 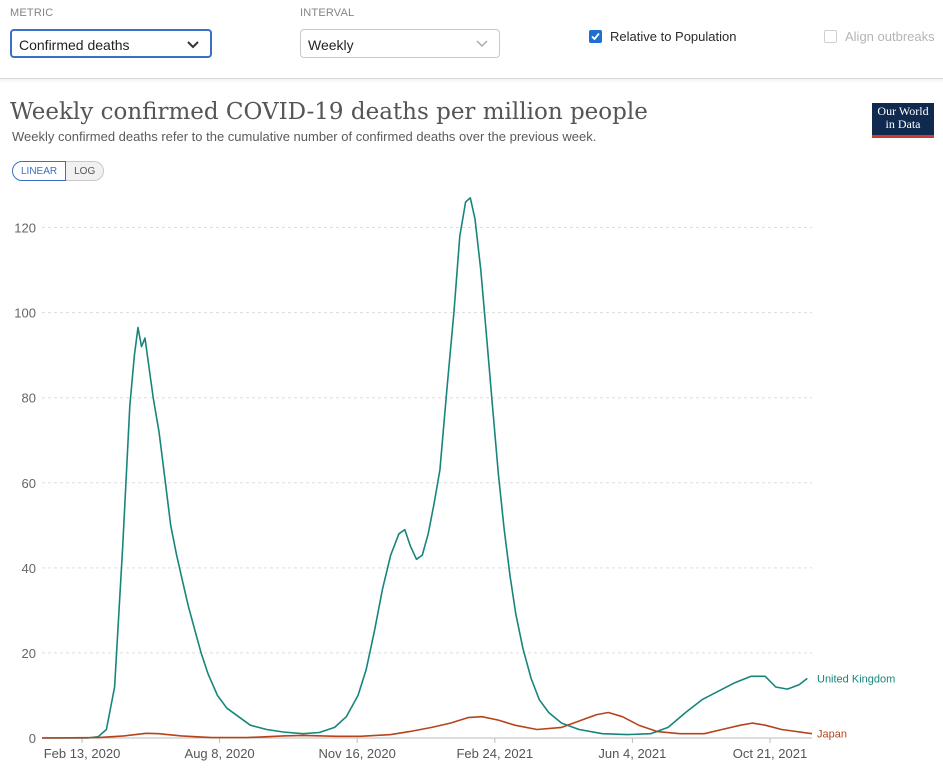 What do you see at coordinates (29, 568) in the screenshot?
I see `y-tick-label: 40` at bounding box center [29, 568].